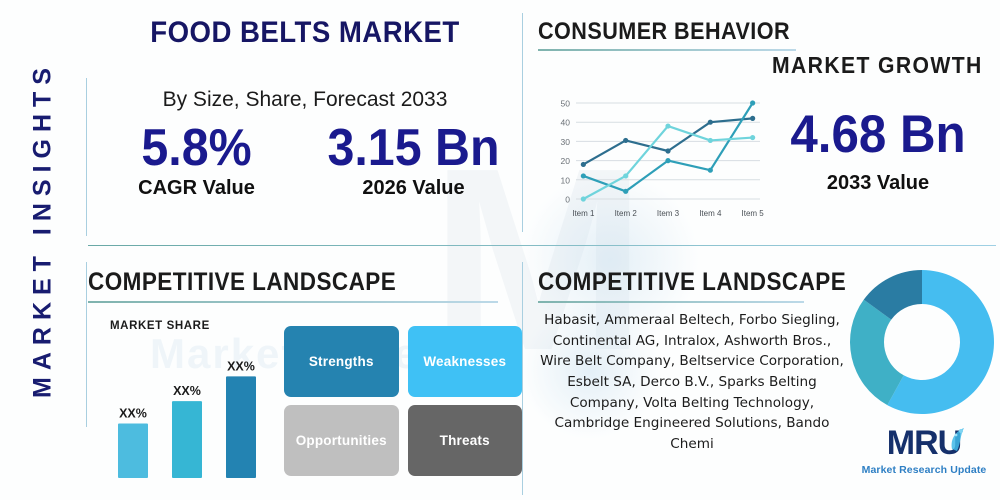 The image size is (1000, 500). Describe the element at coordinates (753, 213) in the screenshot. I see `svg-text: Item 5` at that location.